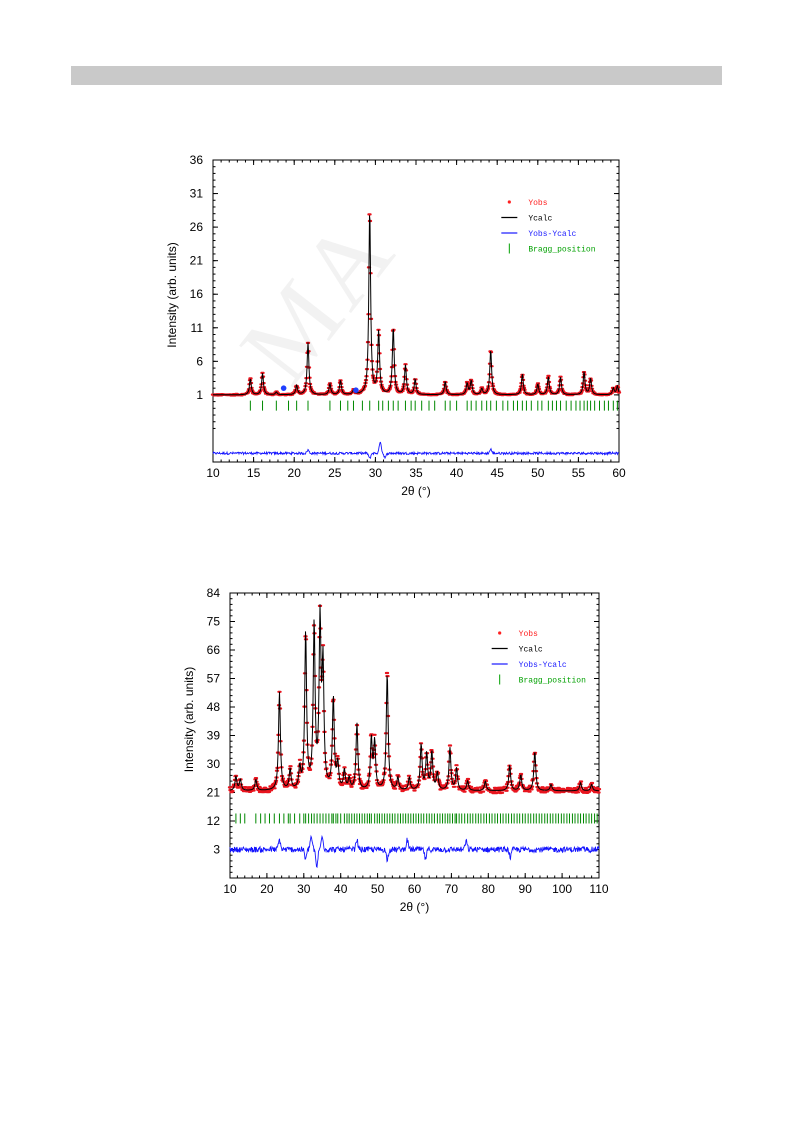 The image size is (793, 1123). Describe the element at coordinates (214, 593) in the screenshot. I see `y-tick-label: 84` at that location.